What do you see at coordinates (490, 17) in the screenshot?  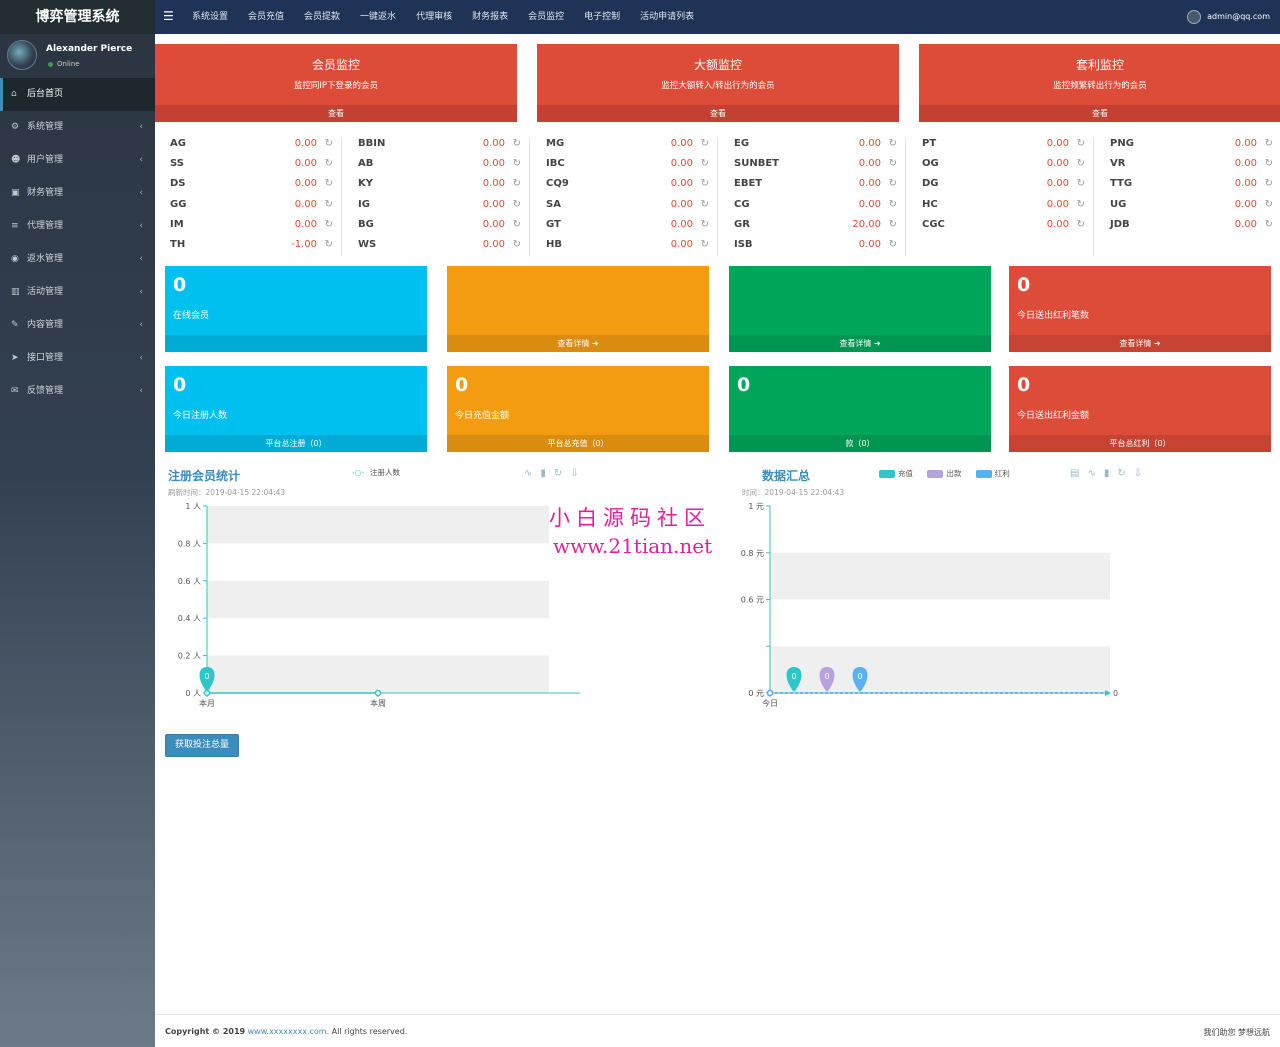 I see `topnav-finance-report: 财务报表` at bounding box center [490, 17].